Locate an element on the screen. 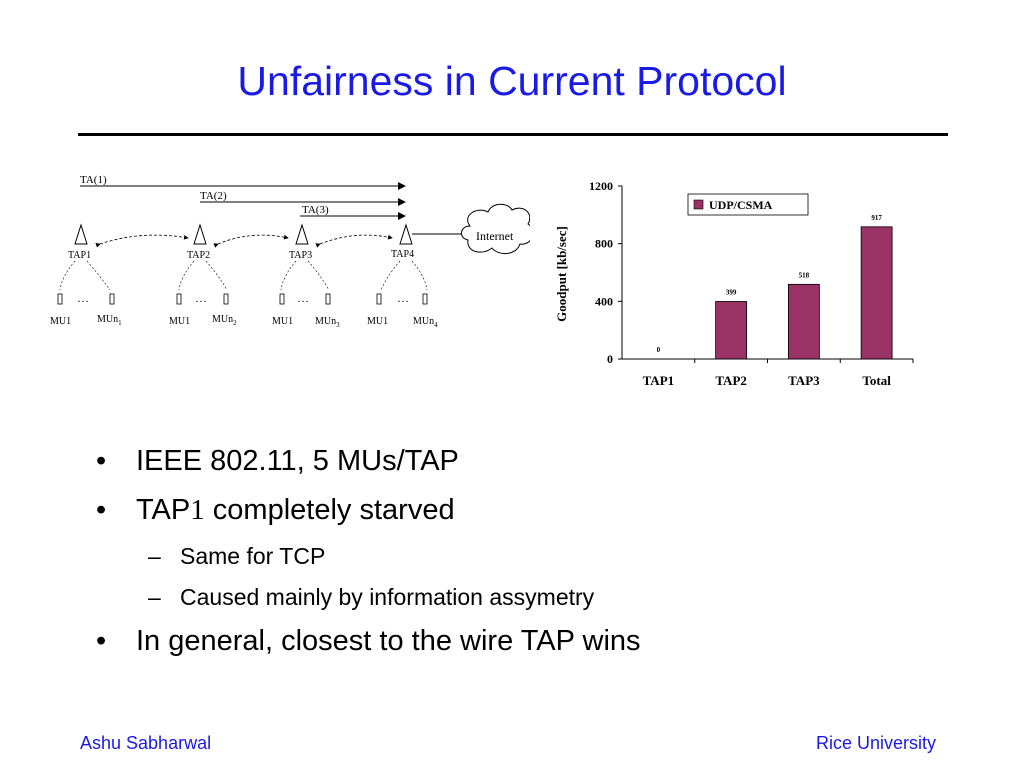 This screenshot has width=1024, height=768. y-tick-label: 1200 is located at coordinates (601, 186).